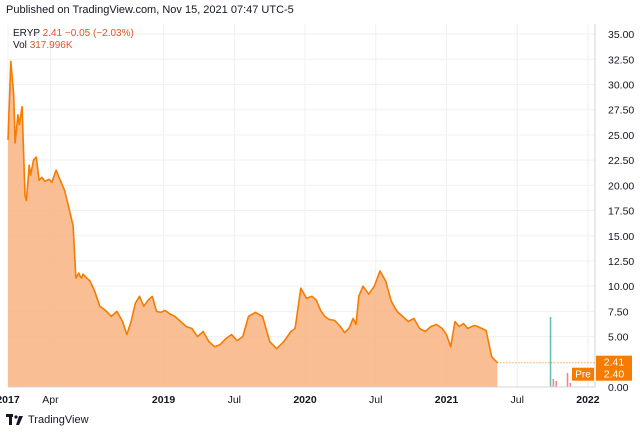 This screenshot has width=640, height=437. What do you see at coordinates (26, 33) in the screenshot?
I see `legend-symbol: ERYP` at bounding box center [26, 33].